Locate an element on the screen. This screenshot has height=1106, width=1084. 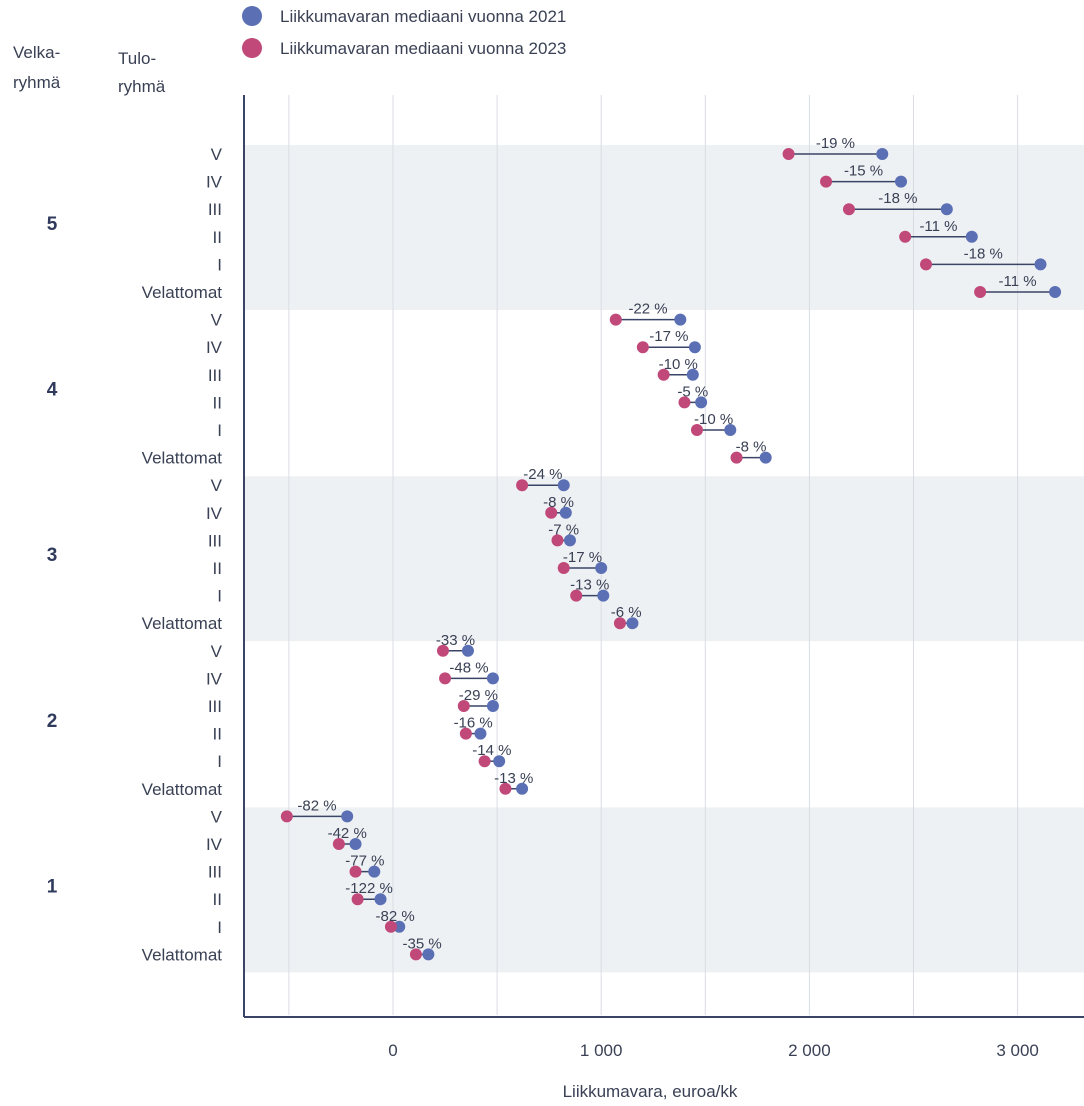
change-label: -8 % is located at coordinates (751, 447).